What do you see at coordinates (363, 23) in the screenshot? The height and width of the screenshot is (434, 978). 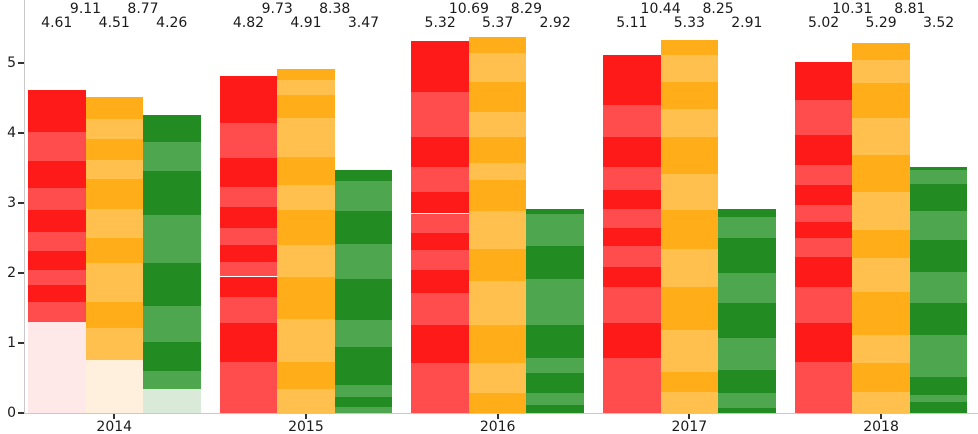 I see `bar-value-label: 3.47` at bounding box center [363, 23].